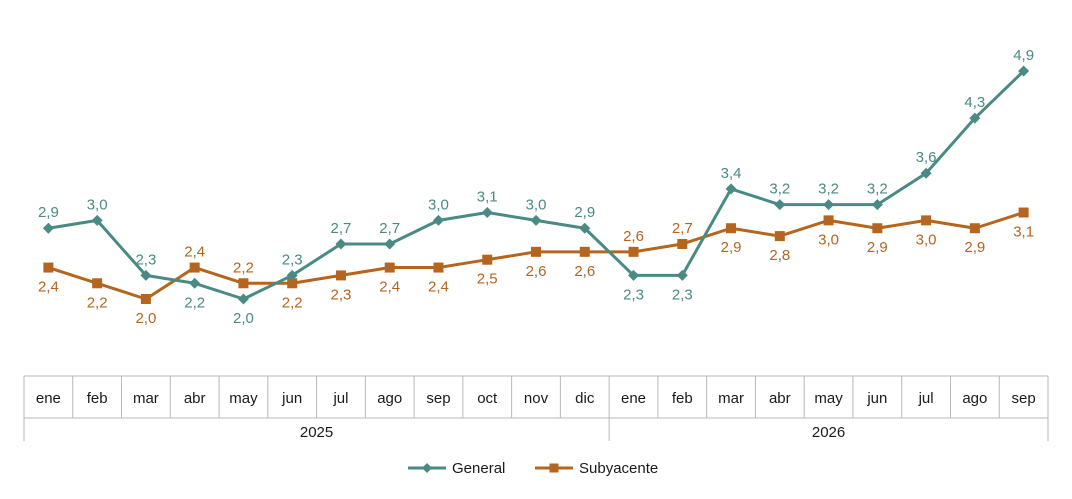 This screenshot has width=1072, height=499. Describe the element at coordinates (146, 398) in the screenshot. I see `month-tick-label: mar` at that location.